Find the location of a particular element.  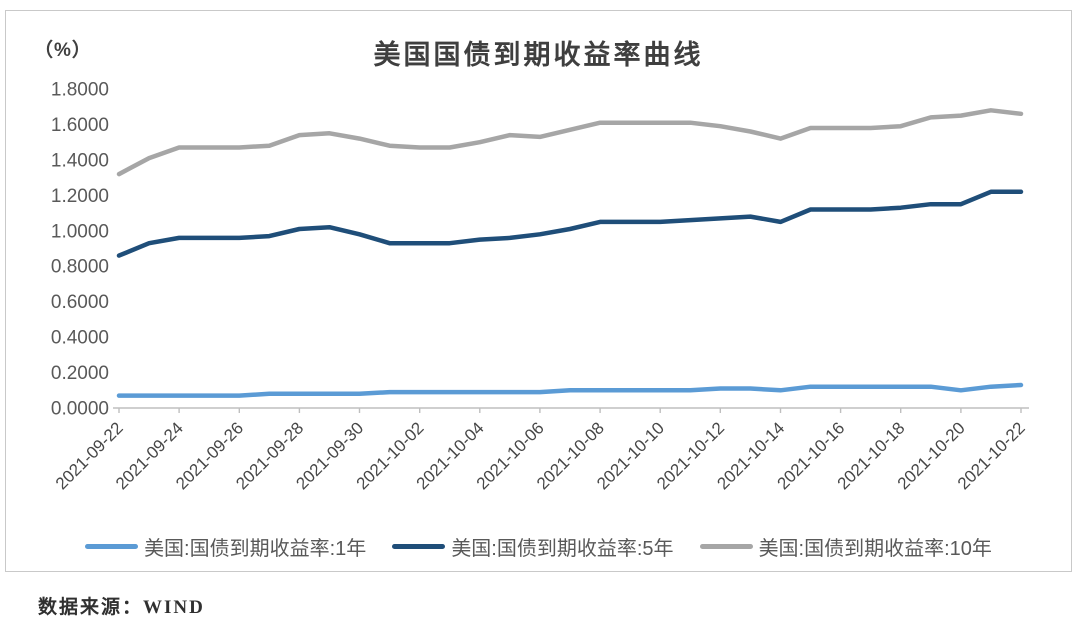

legend-swatch-10y is located at coordinates (726, 546).